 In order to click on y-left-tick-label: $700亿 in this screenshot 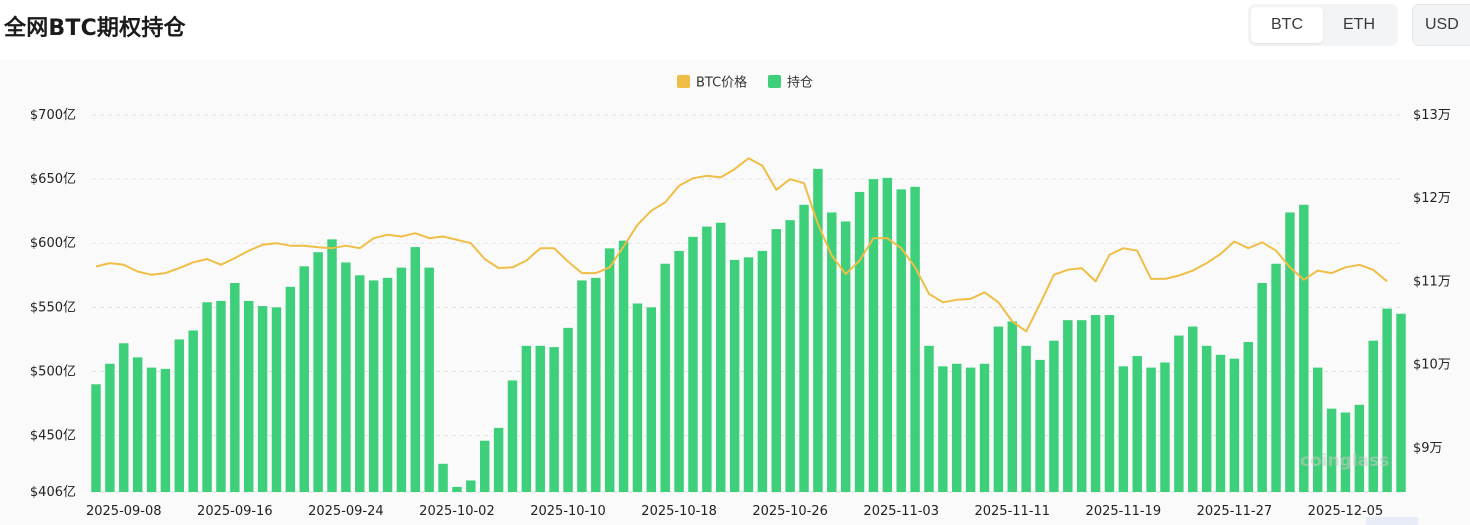, I will do `click(53, 115)`.